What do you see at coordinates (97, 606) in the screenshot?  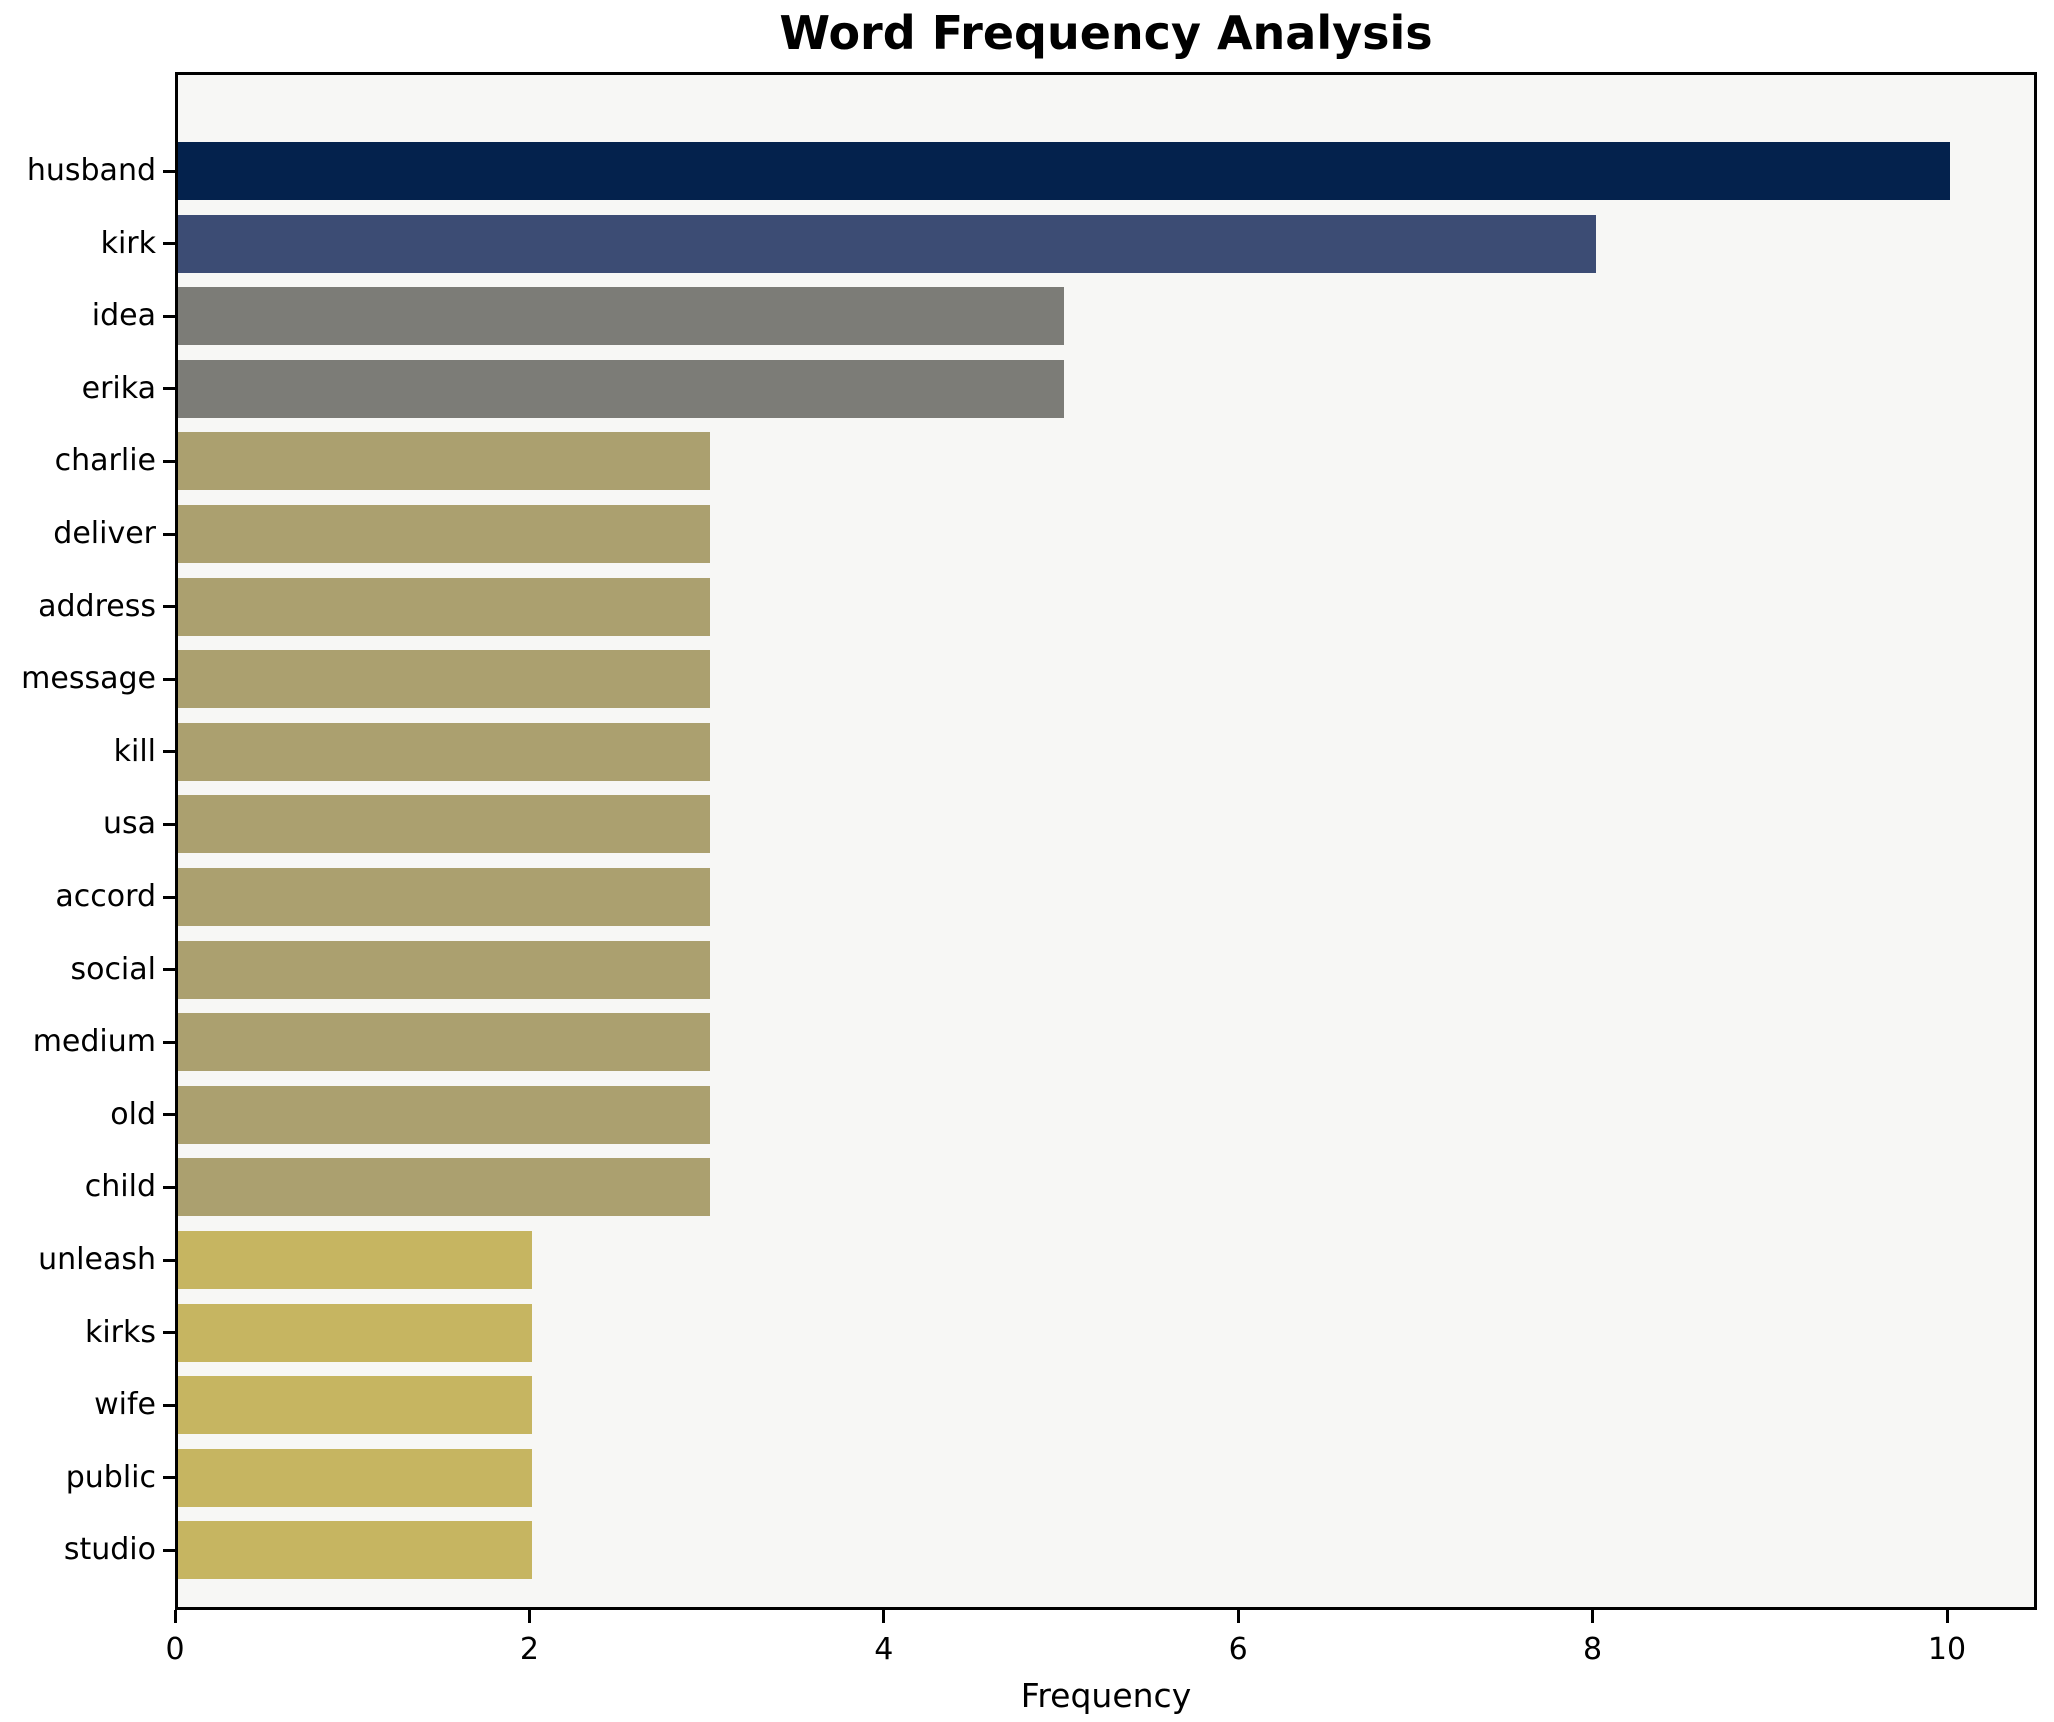 I see `y-tick-label-address: address` at bounding box center [97, 606].